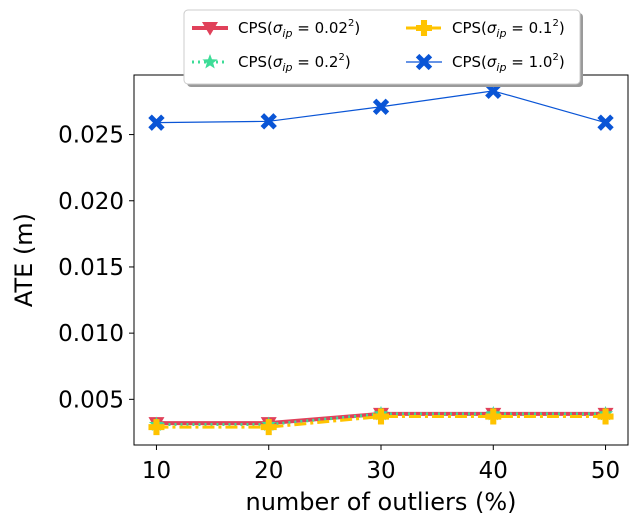 The image size is (642, 526). What do you see at coordinates (91, 136) in the screenshot?
I see `y-tick-label: 0.025` at bounding box center [91, 136].